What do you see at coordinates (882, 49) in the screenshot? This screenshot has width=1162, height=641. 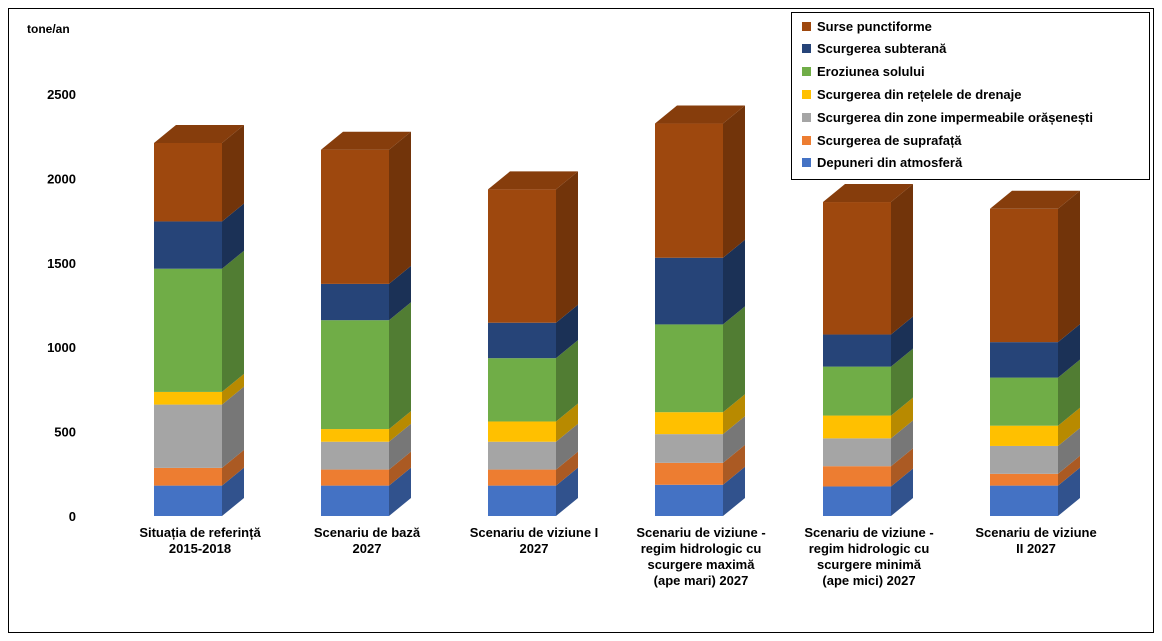 I see `legend-label: Scurgerea subterană` at bounding box center [882, 49].